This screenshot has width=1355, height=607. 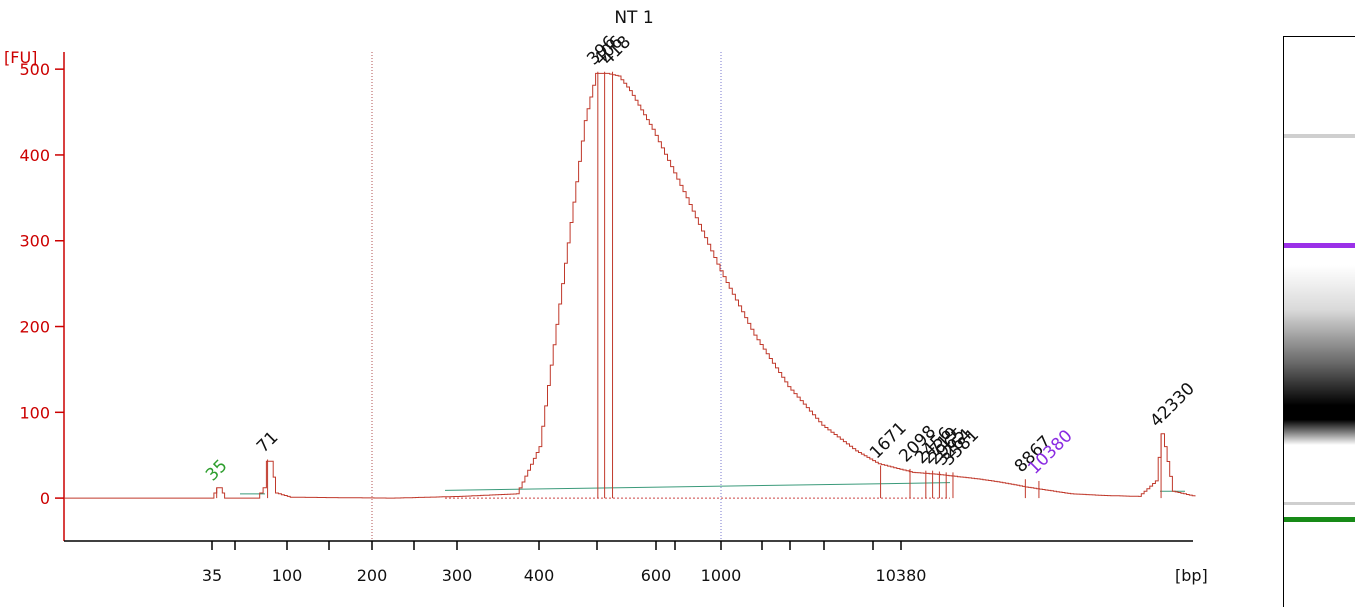 What do you see at coordinates (457, 575) in the screenshot?
I see `x-tick-label: 300` at bounding box center [457, 575].